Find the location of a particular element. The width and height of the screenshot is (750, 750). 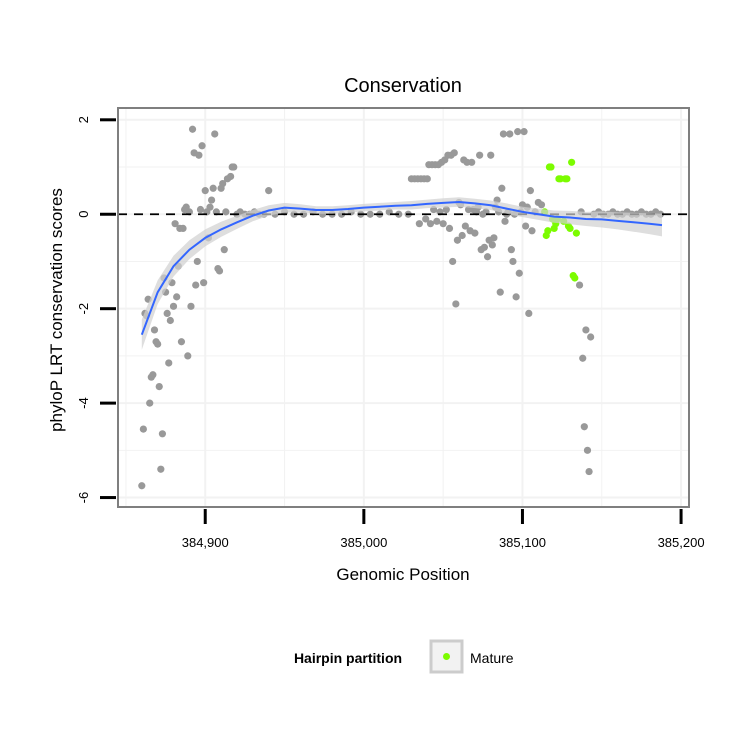

x-tick-label: 384,900 is located at coordinates (205, 542).